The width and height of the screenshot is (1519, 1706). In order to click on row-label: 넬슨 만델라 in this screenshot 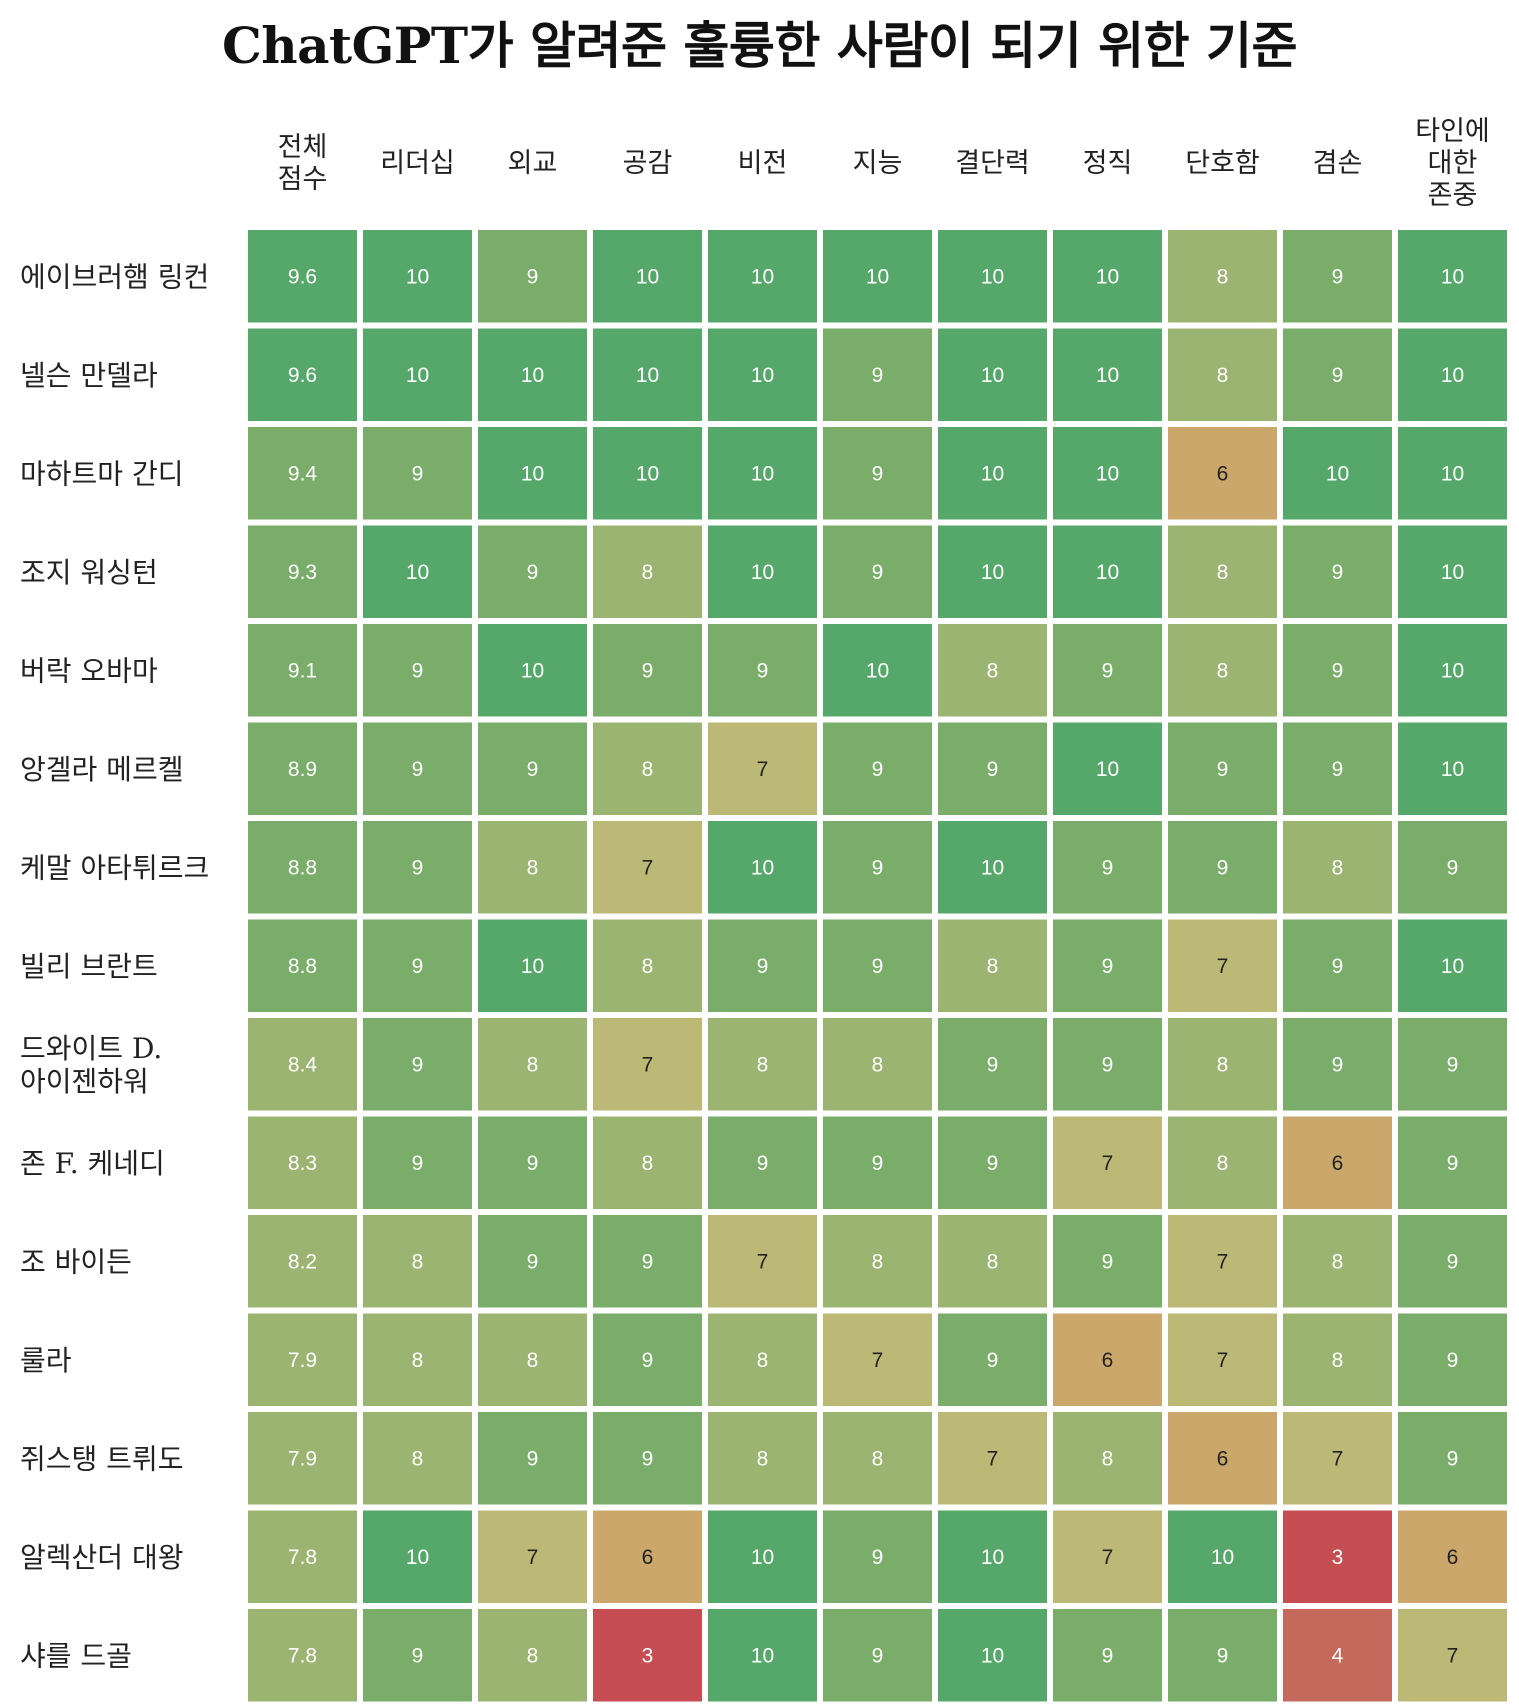, I will do `click(89, 375)`.